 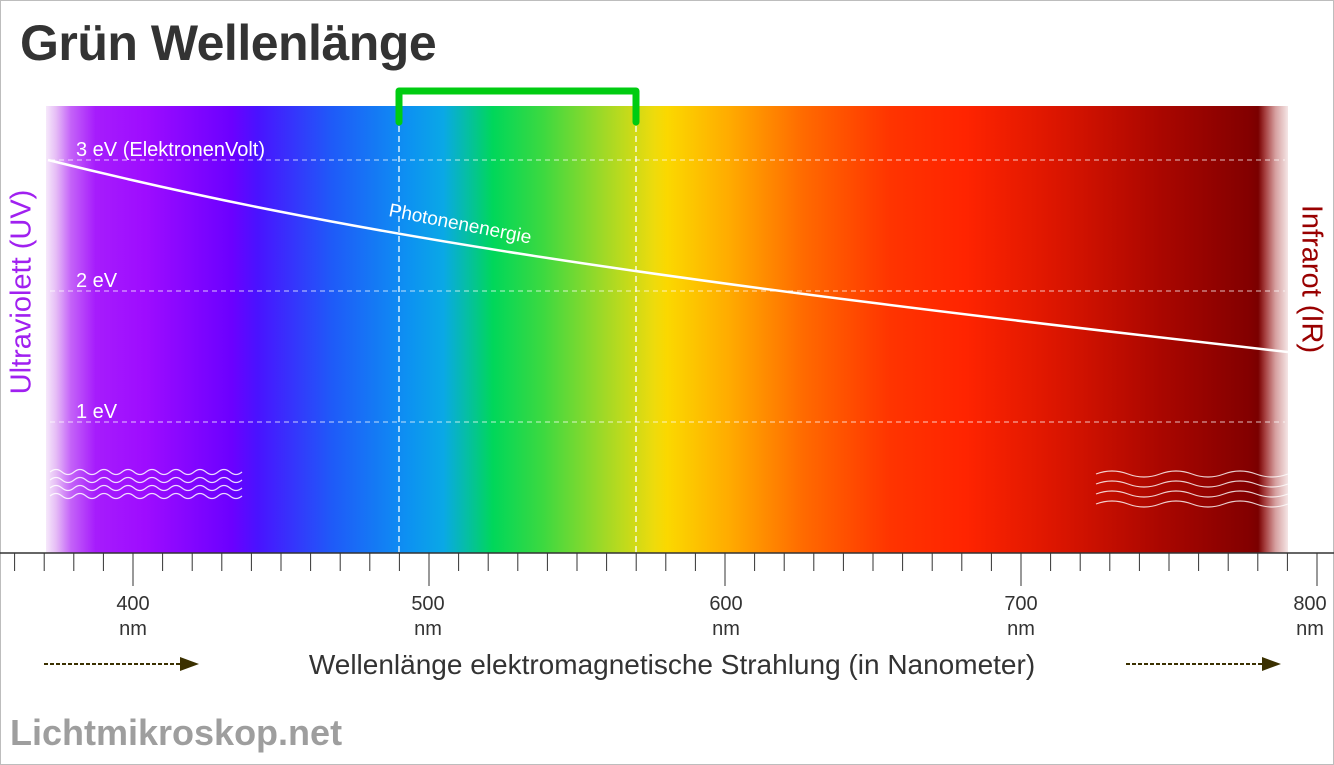 I want to click on uv-wave-icon, so click(x=146, y=484).